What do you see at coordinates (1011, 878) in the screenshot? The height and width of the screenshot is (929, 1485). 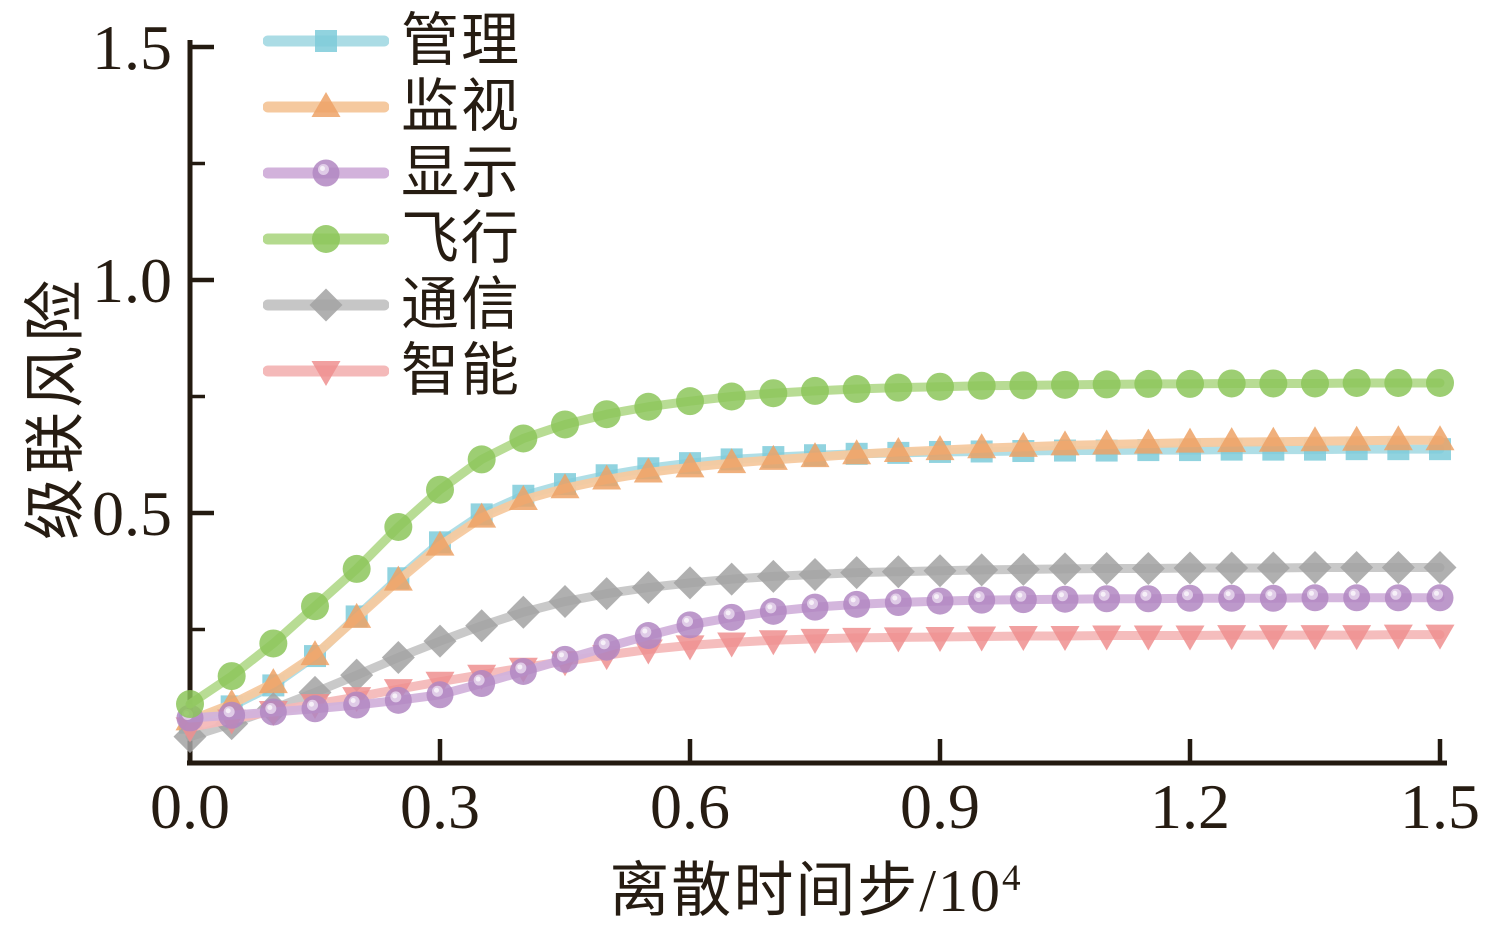 I see `x-axis-label-superscript: 4` at bounding box center [1011, 878].